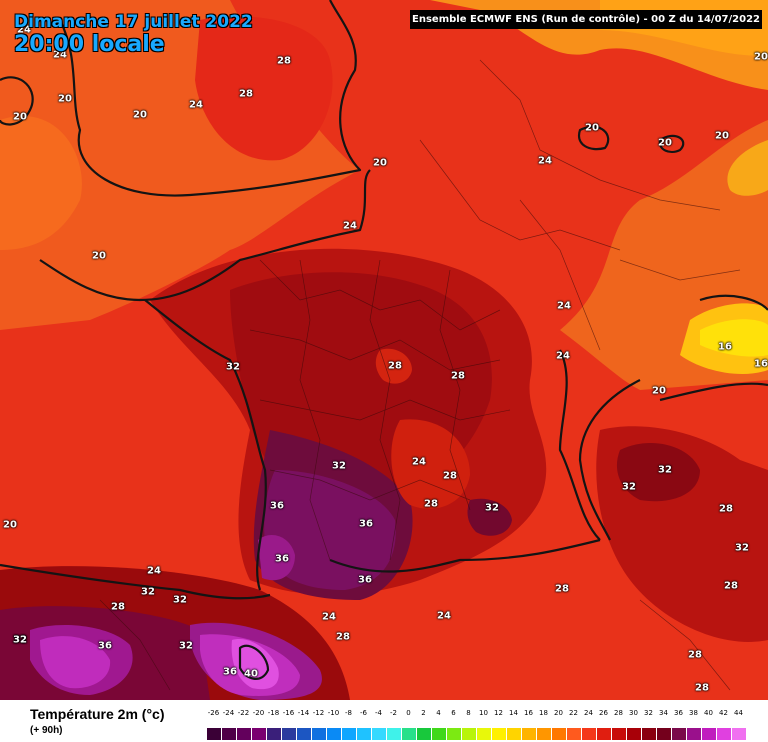 Image resolution: width=768 pixels, height=742 pixels. I want to click on legend-tick: 8, so click(468, 713).